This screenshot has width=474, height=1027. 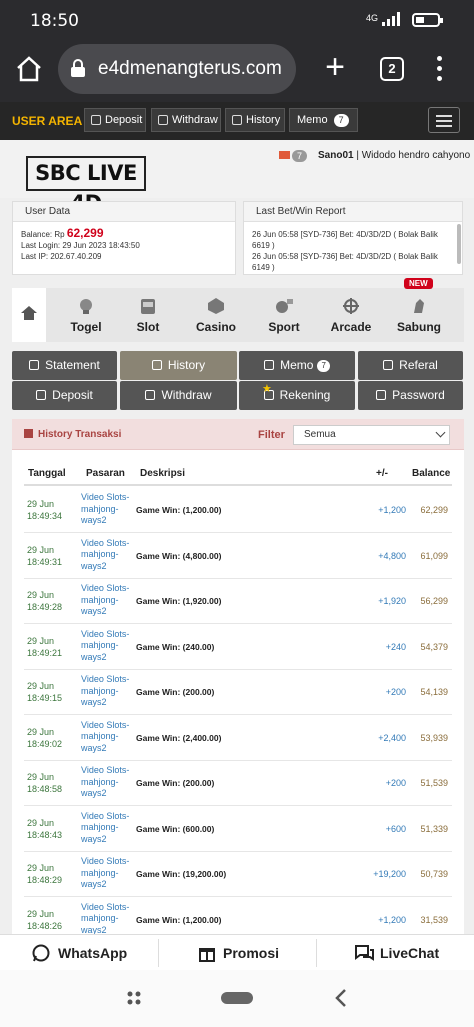 I want to click on header-withdraw-button: Withdraw, so click(x=186, y=120).